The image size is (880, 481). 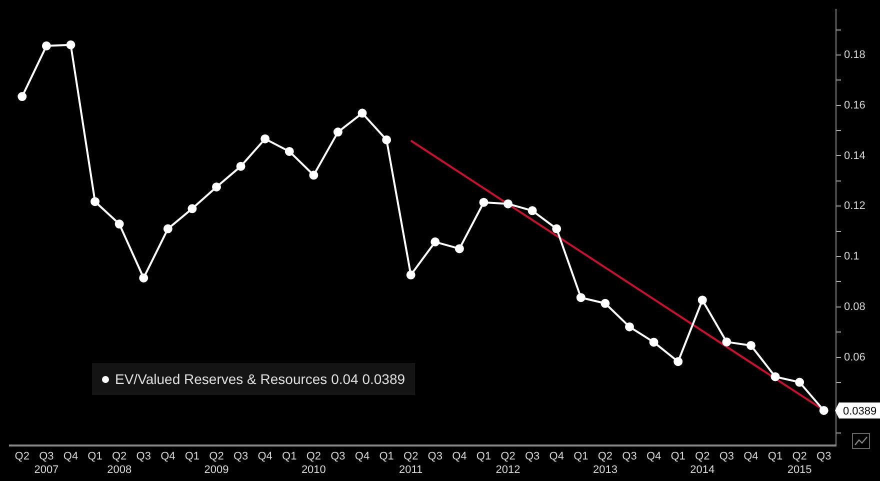 I want to click on x-tick-label: Q2 2010, so click(x=313, y=463).